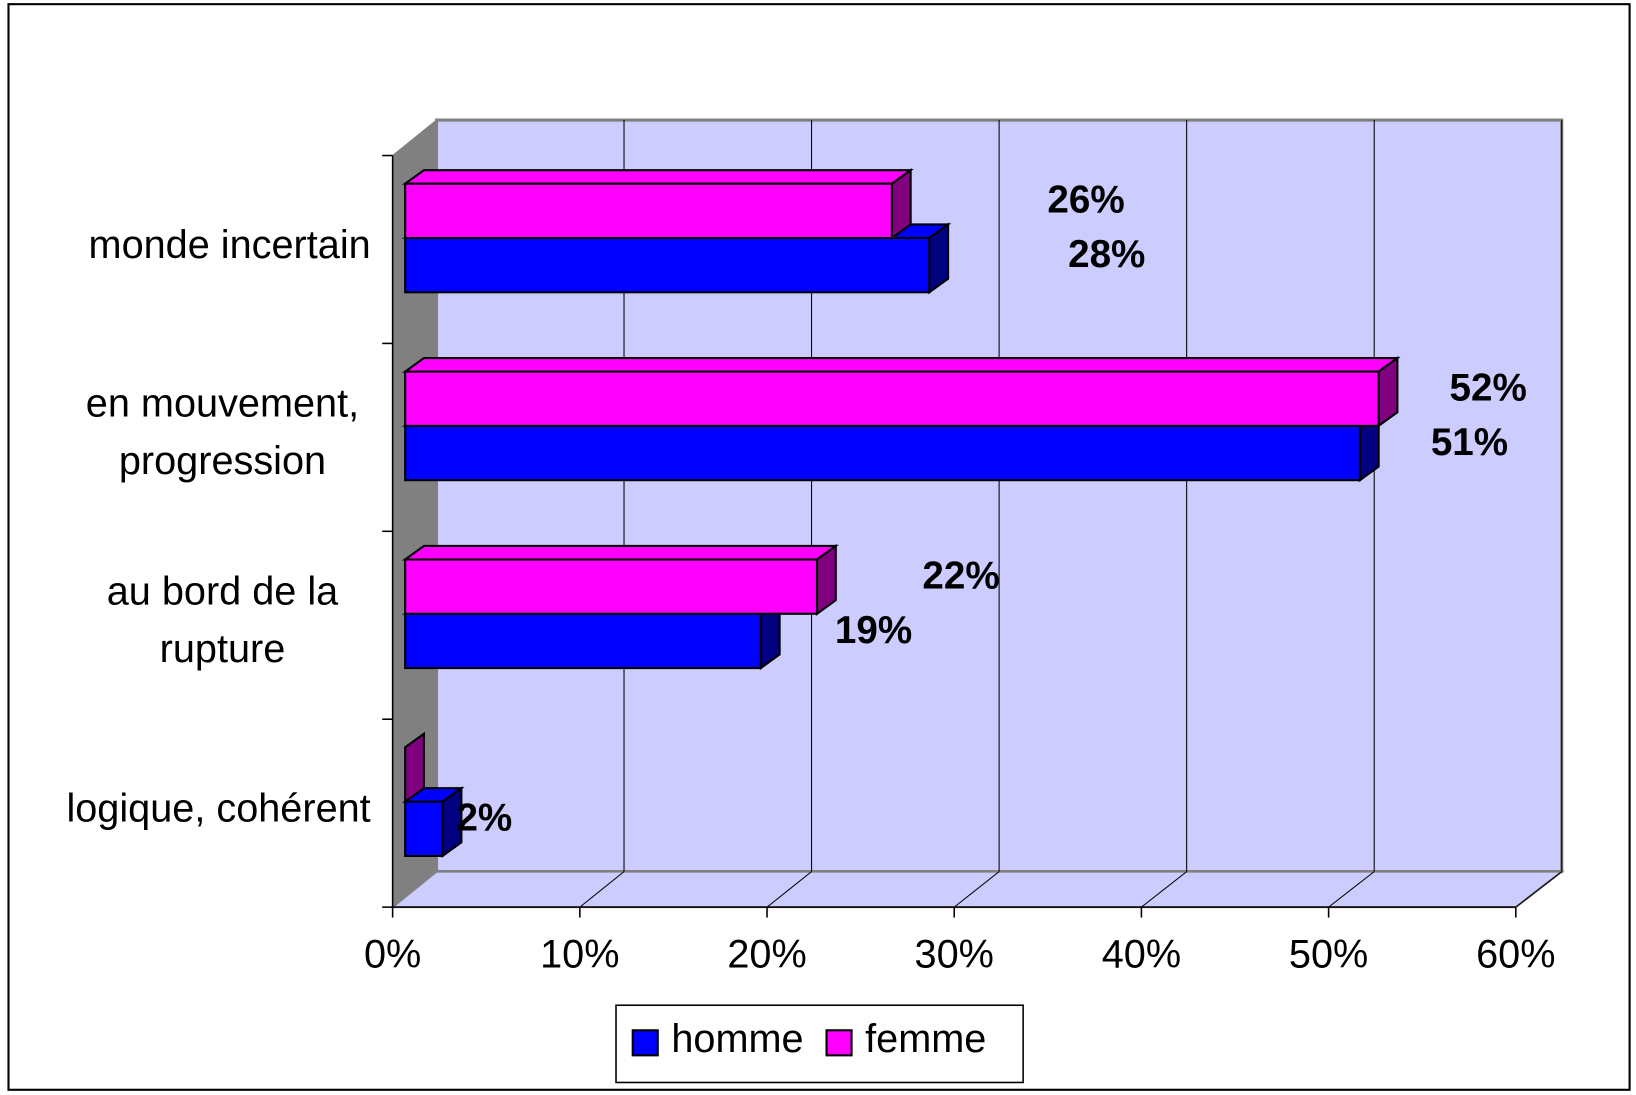 This screenshot has height=1095, width=1636. What do you see at coordinates (230, 245) in the screenshot?
I see `y-tick-label: monde incertain` at bounding box center [230, 245].